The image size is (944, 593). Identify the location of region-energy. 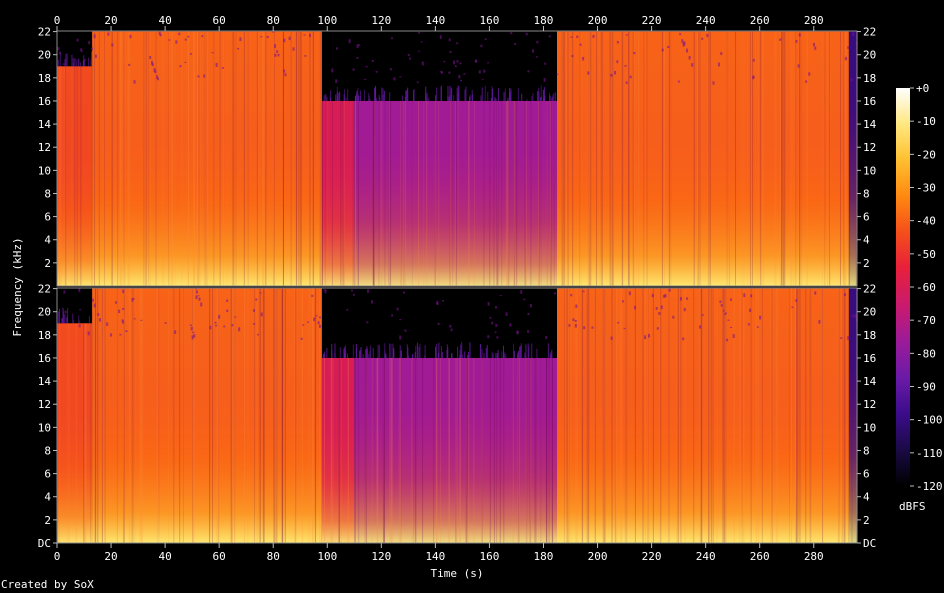
(703, 415).